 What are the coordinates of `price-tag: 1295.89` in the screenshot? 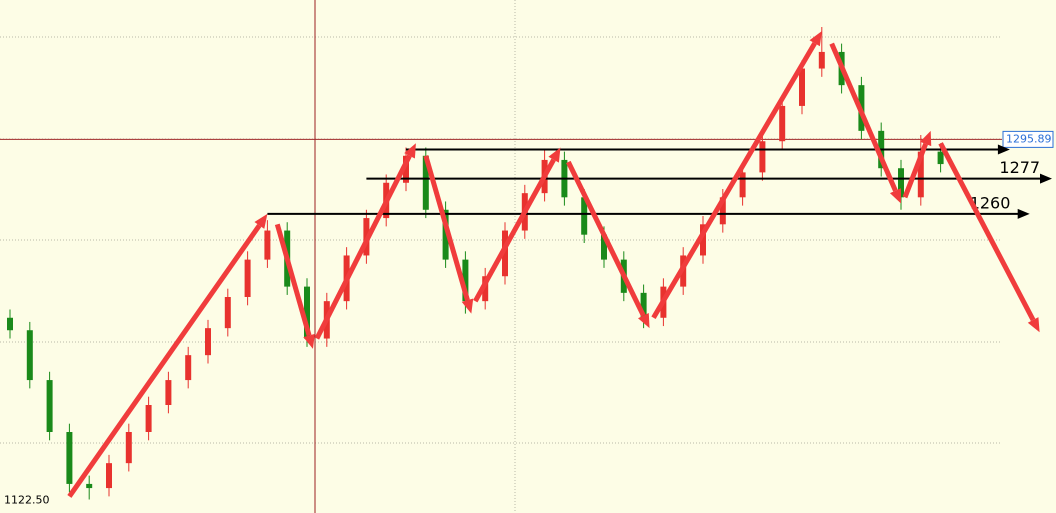 It's located at (1029, 138).